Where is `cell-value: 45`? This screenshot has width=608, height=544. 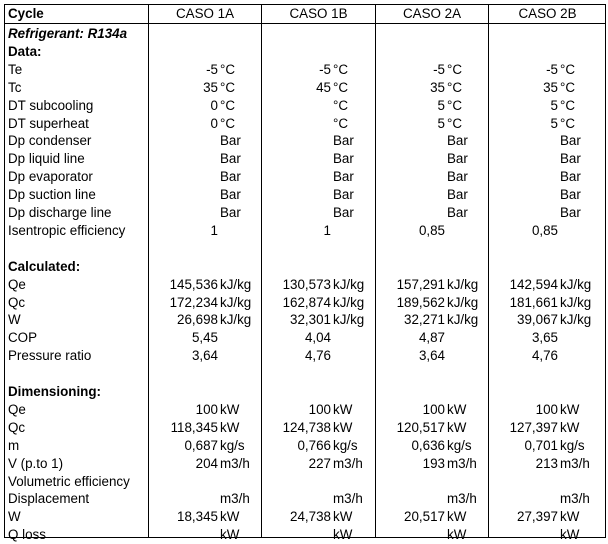
cell-value: 45 is located at coordinates (323, 87).